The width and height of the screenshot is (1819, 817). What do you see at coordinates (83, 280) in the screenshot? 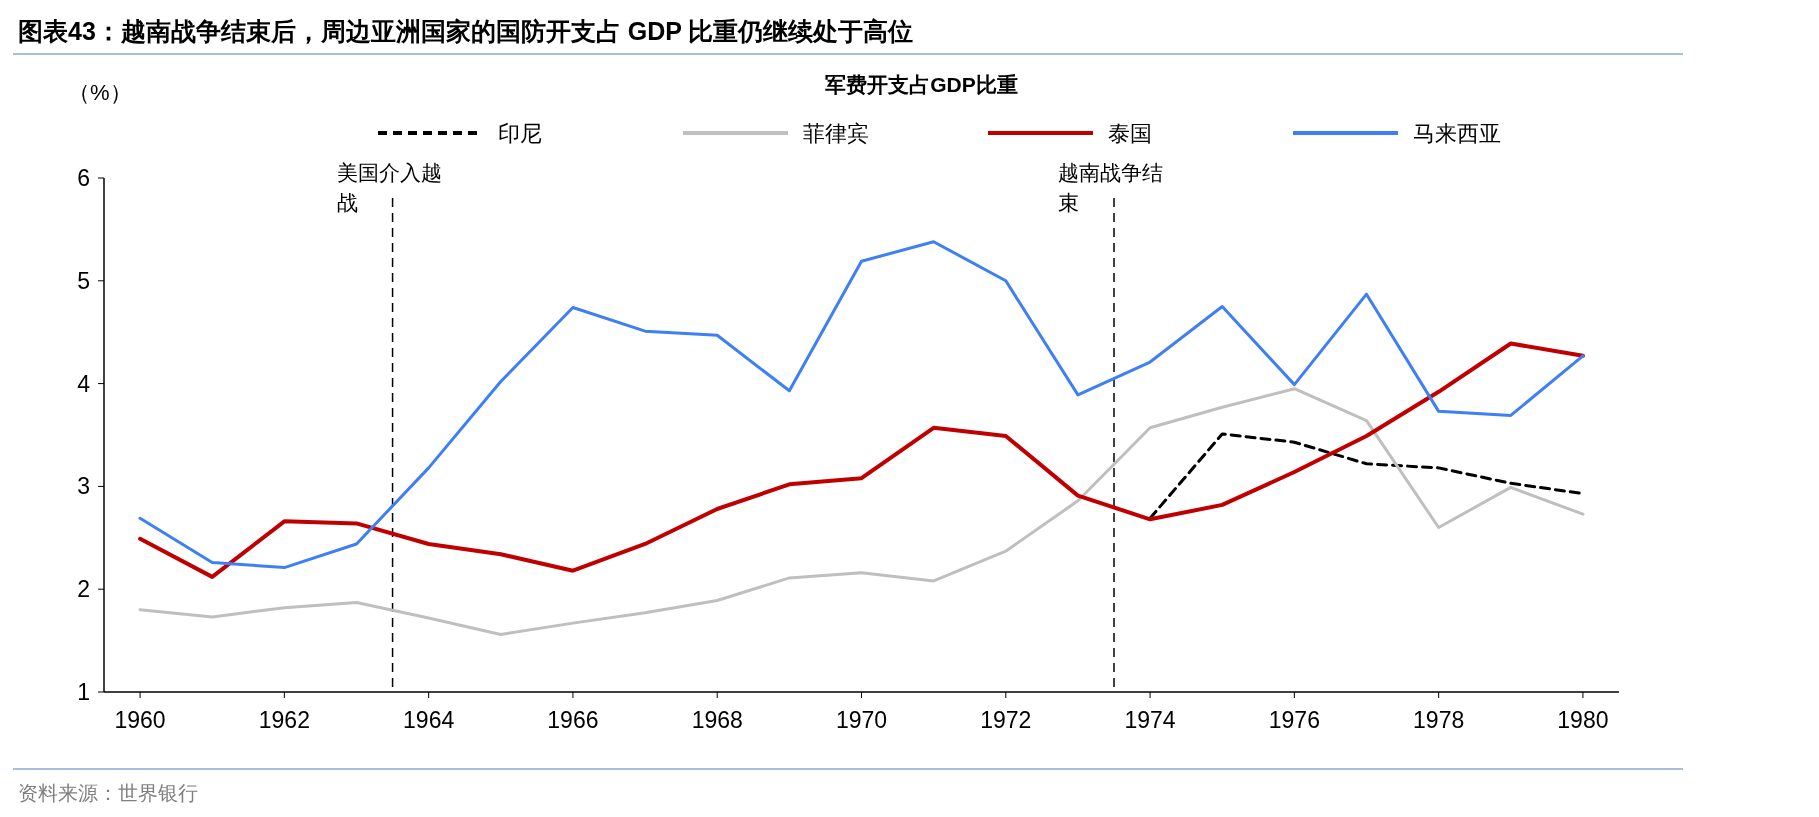
I see `y-tick-label: 5` at bounding box center [83, 280].